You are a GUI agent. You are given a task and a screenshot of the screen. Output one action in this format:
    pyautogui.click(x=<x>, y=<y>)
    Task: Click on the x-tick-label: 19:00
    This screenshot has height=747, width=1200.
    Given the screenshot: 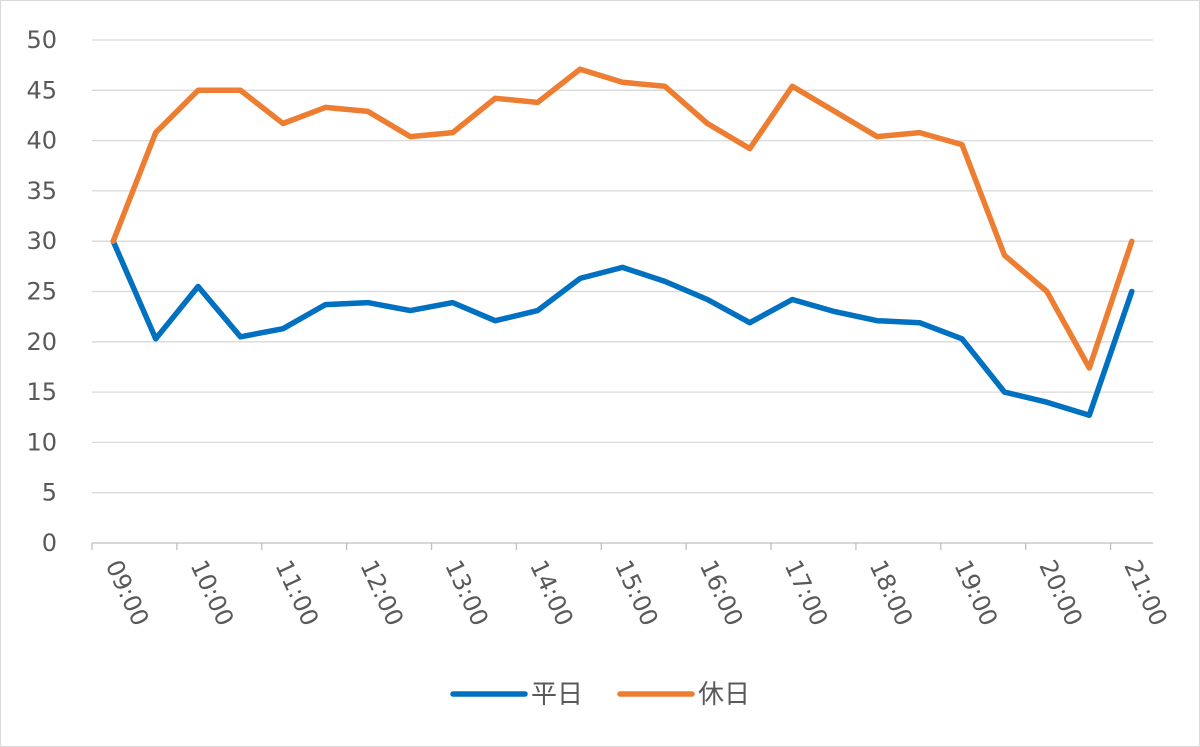 What is the action you would take?
    pyautogui.click(x=976, y=593)
    